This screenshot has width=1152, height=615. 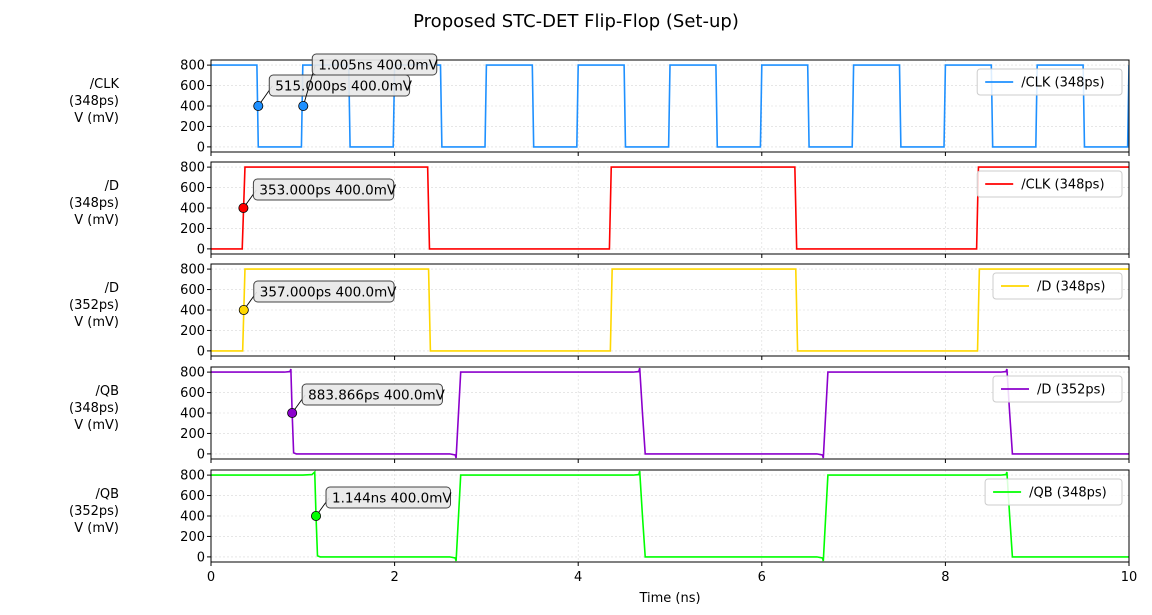 I want to click on y-axis-label: /CLK, so click(x=105, y=84).